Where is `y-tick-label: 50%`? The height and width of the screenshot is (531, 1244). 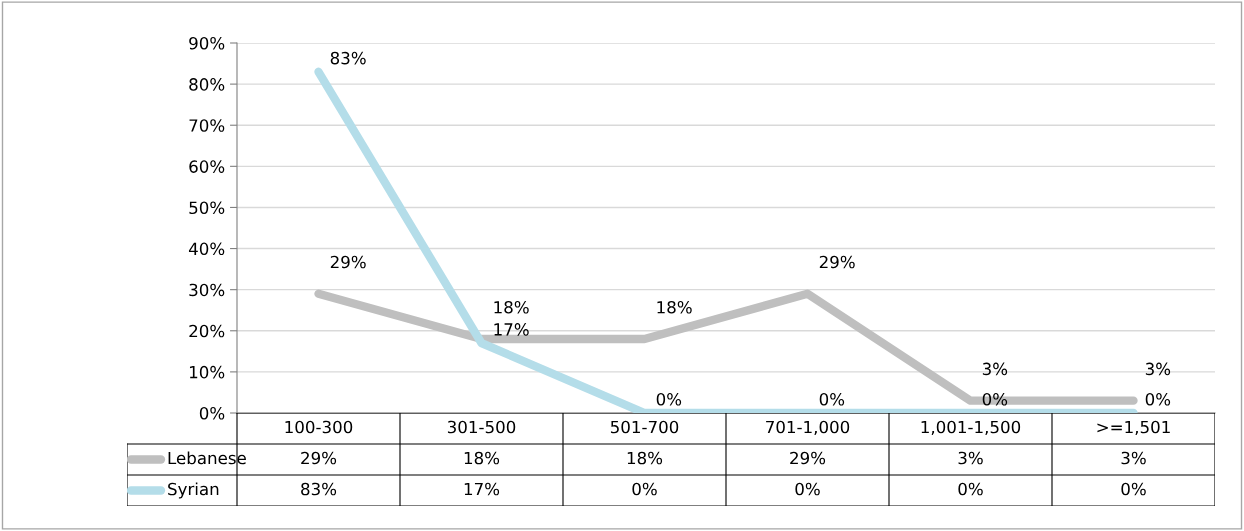 y-tick-label: 50% is located at coordinates (207, 208).